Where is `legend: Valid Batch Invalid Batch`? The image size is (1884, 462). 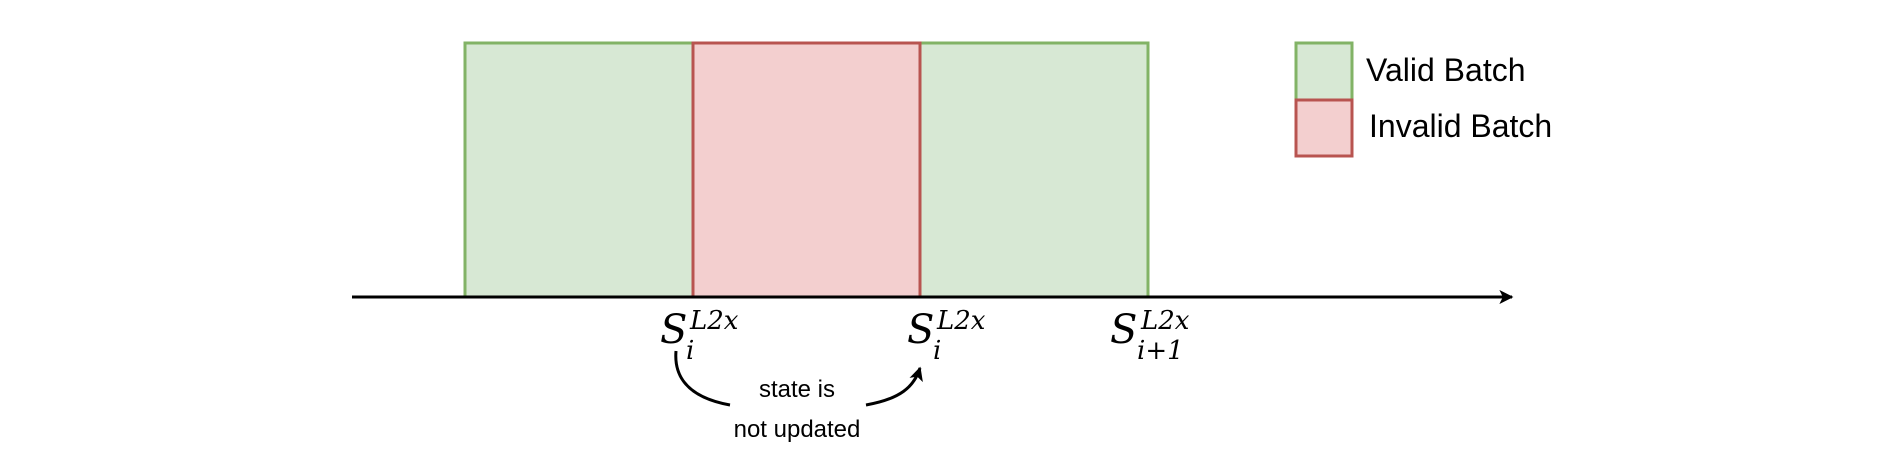 legend: Valid Batch Invalid Batch is located at coordinates (1423, 99).